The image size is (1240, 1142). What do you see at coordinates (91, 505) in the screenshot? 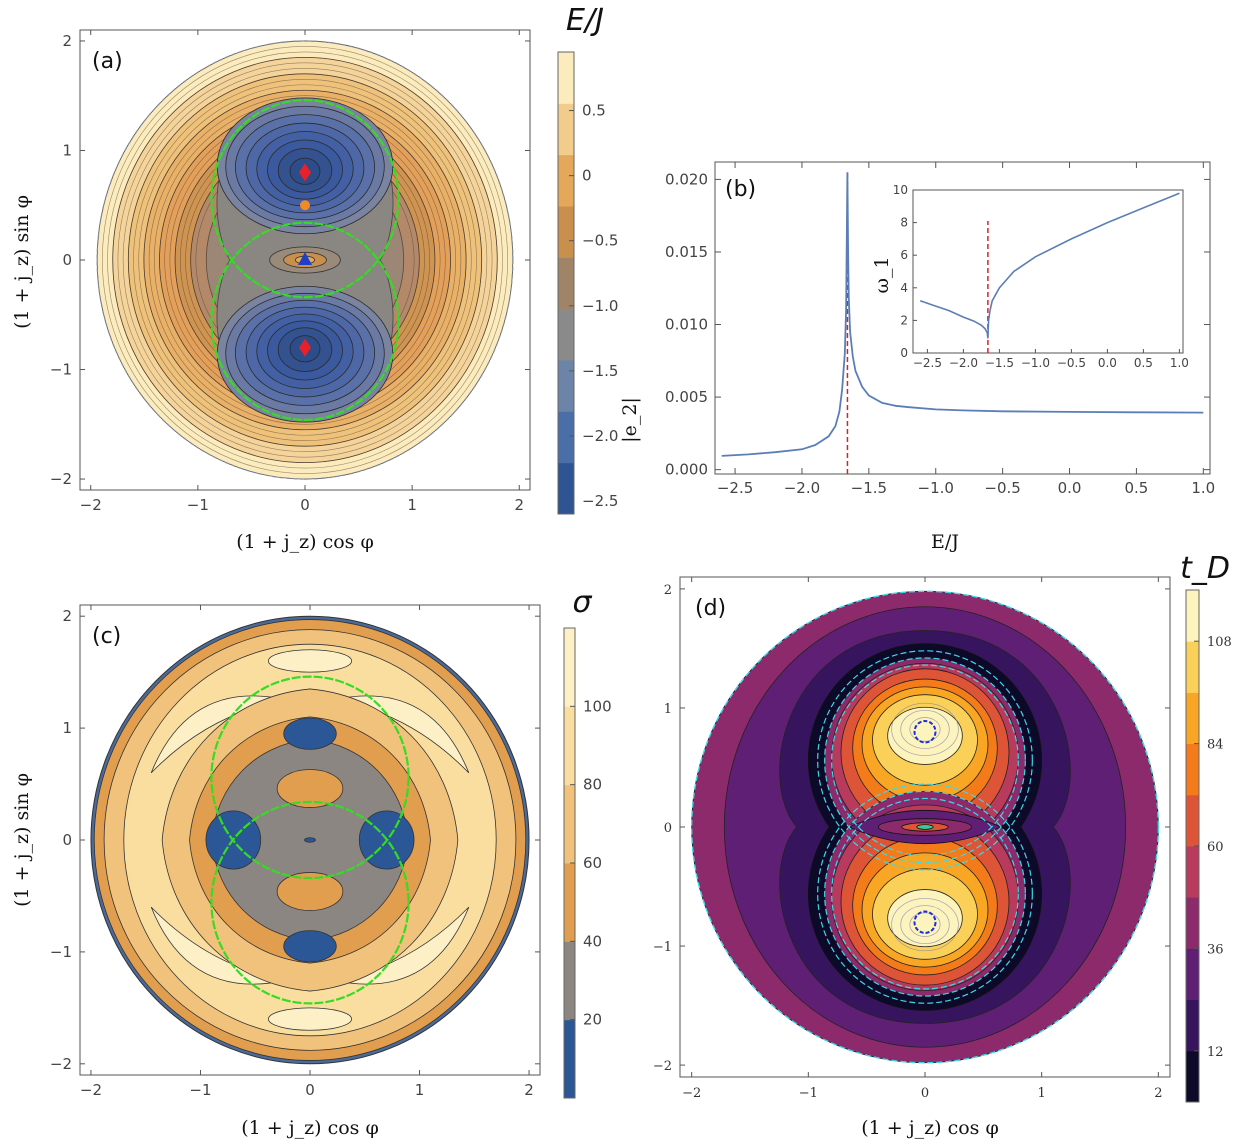
I see `x-tick-label: −2` at bounding box center [91, 505].